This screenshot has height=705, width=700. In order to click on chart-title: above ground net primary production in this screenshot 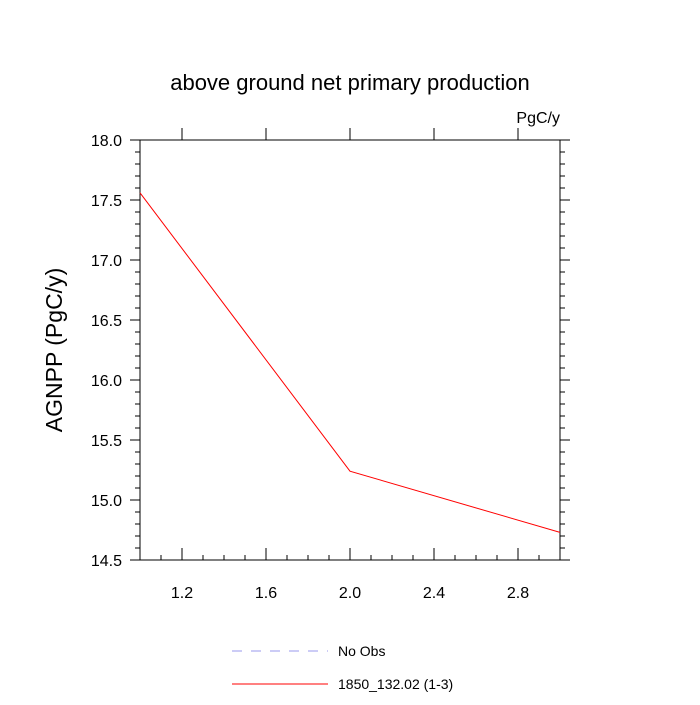, I will do `click(350, 82)`.